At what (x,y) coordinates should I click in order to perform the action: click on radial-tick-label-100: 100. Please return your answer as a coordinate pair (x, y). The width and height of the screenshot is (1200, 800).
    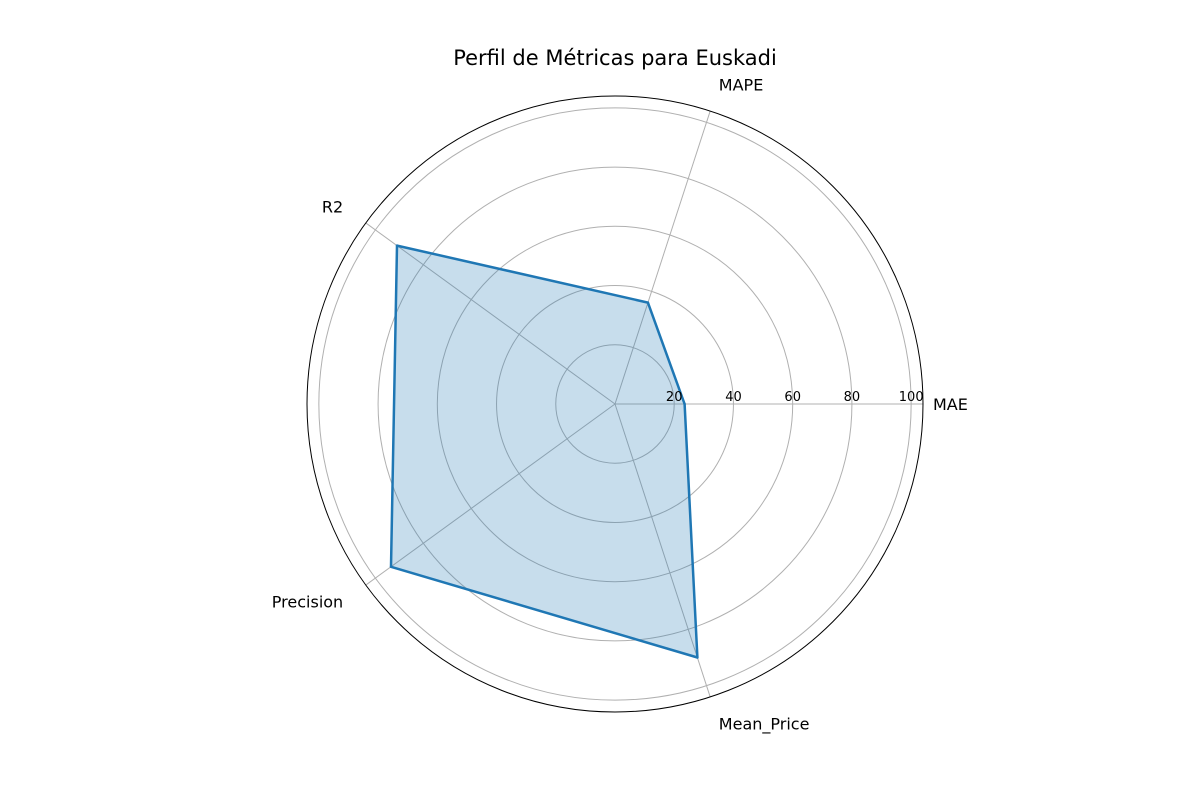
    Looking at the image, I should click on (911, 397).